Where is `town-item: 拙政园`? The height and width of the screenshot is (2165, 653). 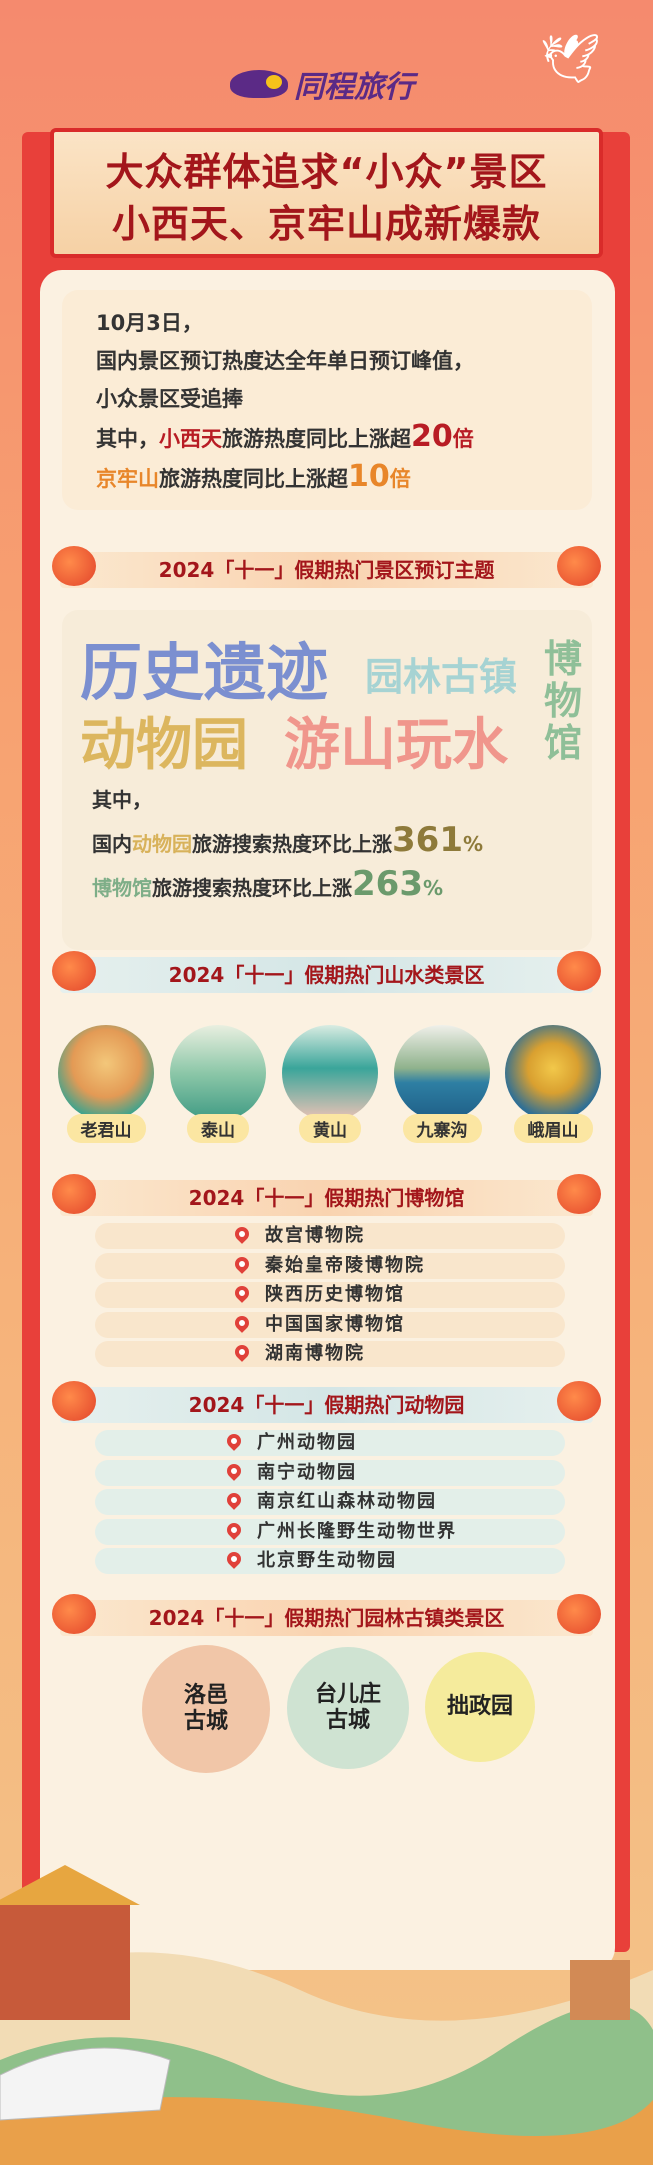
town-item: 拙政园 is located at coordinates (480, 1707).